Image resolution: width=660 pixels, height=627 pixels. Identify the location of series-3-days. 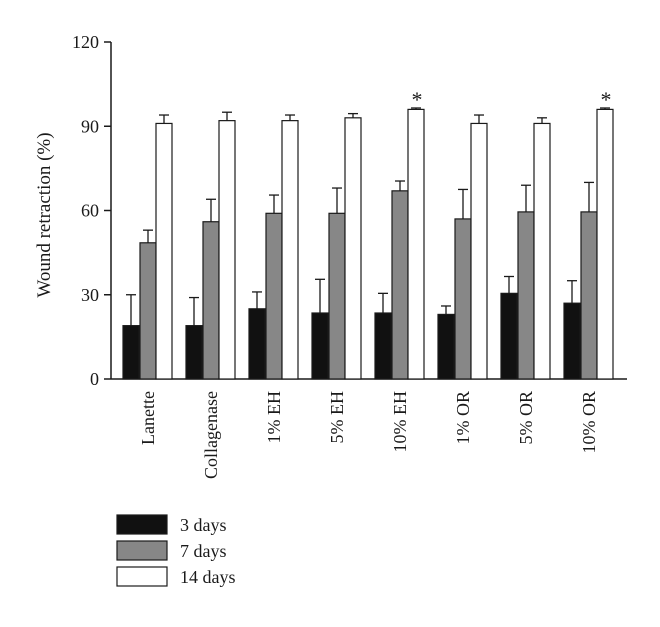
(351, 327).